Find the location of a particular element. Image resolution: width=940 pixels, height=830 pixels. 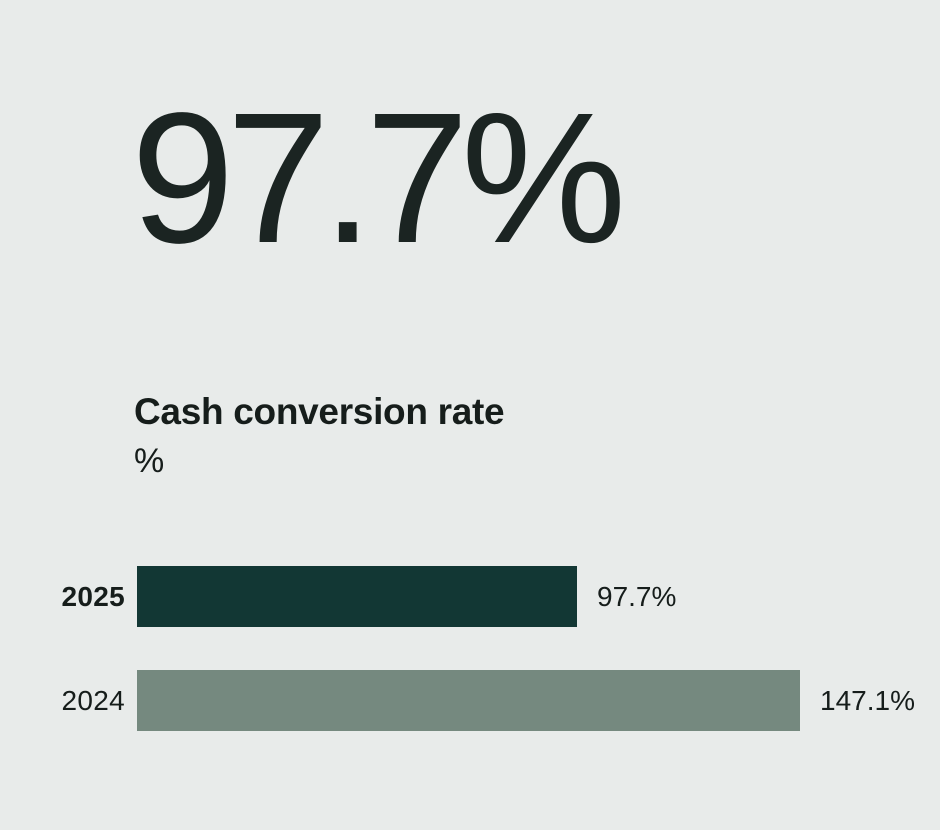

bar-2025 is located at coordinates (357, 596).